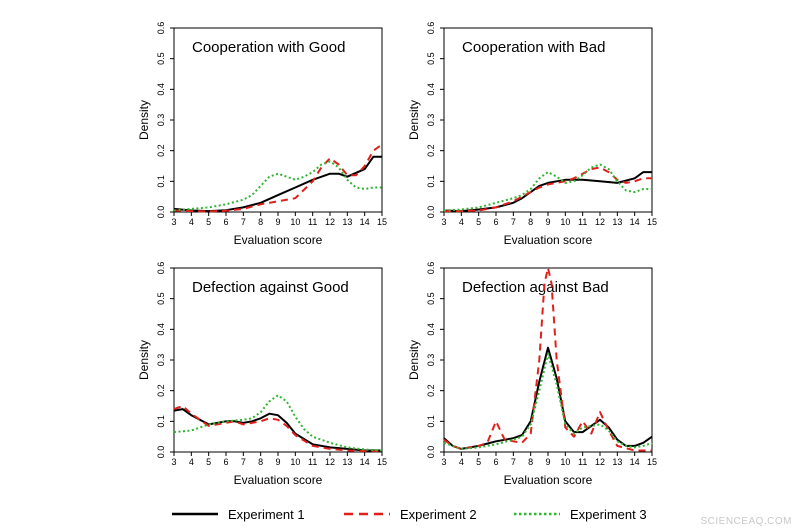  What do you see at coordinates (535, 287) in the screenshot?
I see `panel-title: Defection against Bad` at bounding box center [535, 287].